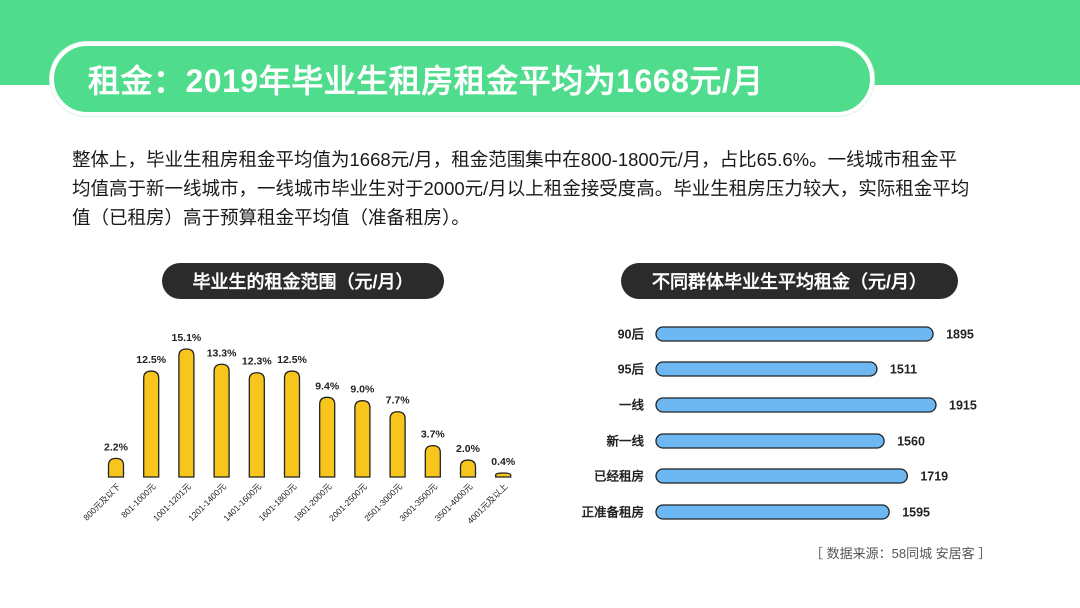 This screenshot has height=608, width=1080. Describe the element at coordinates (963, 406) in the screenshot. I see `group-rent-value-label: 1915` at that location.